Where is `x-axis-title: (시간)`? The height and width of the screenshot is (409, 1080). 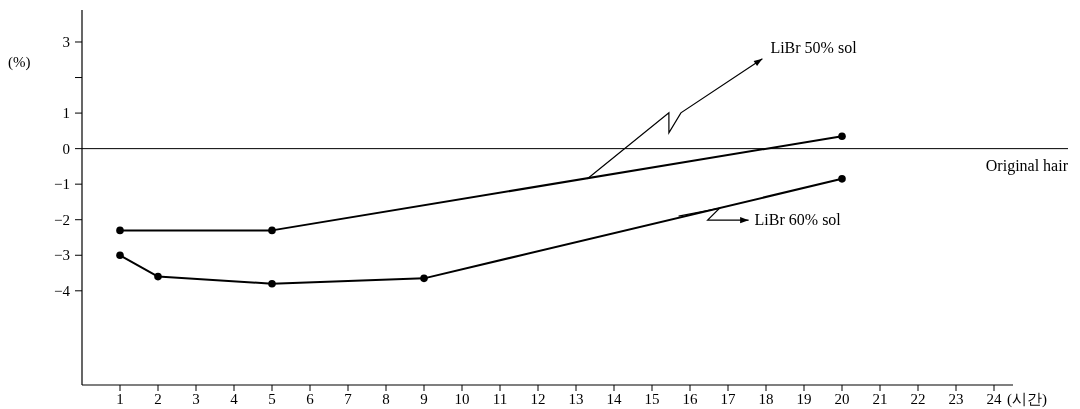
x-axis-title: (시간) is located at coordinates (1027, 399).